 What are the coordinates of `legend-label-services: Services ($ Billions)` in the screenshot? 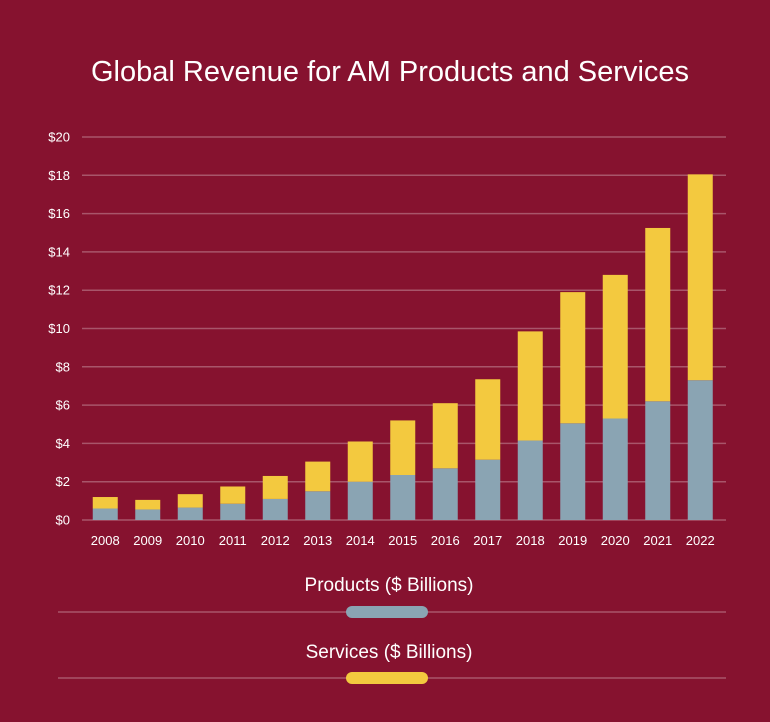 It's located at (389, 652).